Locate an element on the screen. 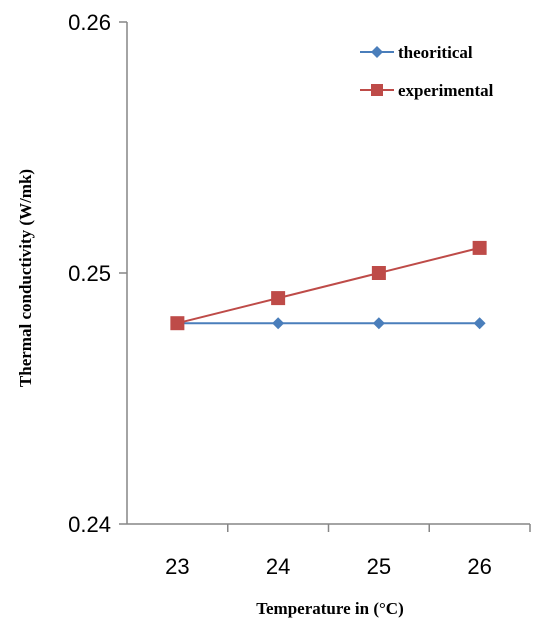  x-tick-label: 25 is located at coordinates (379, 566).